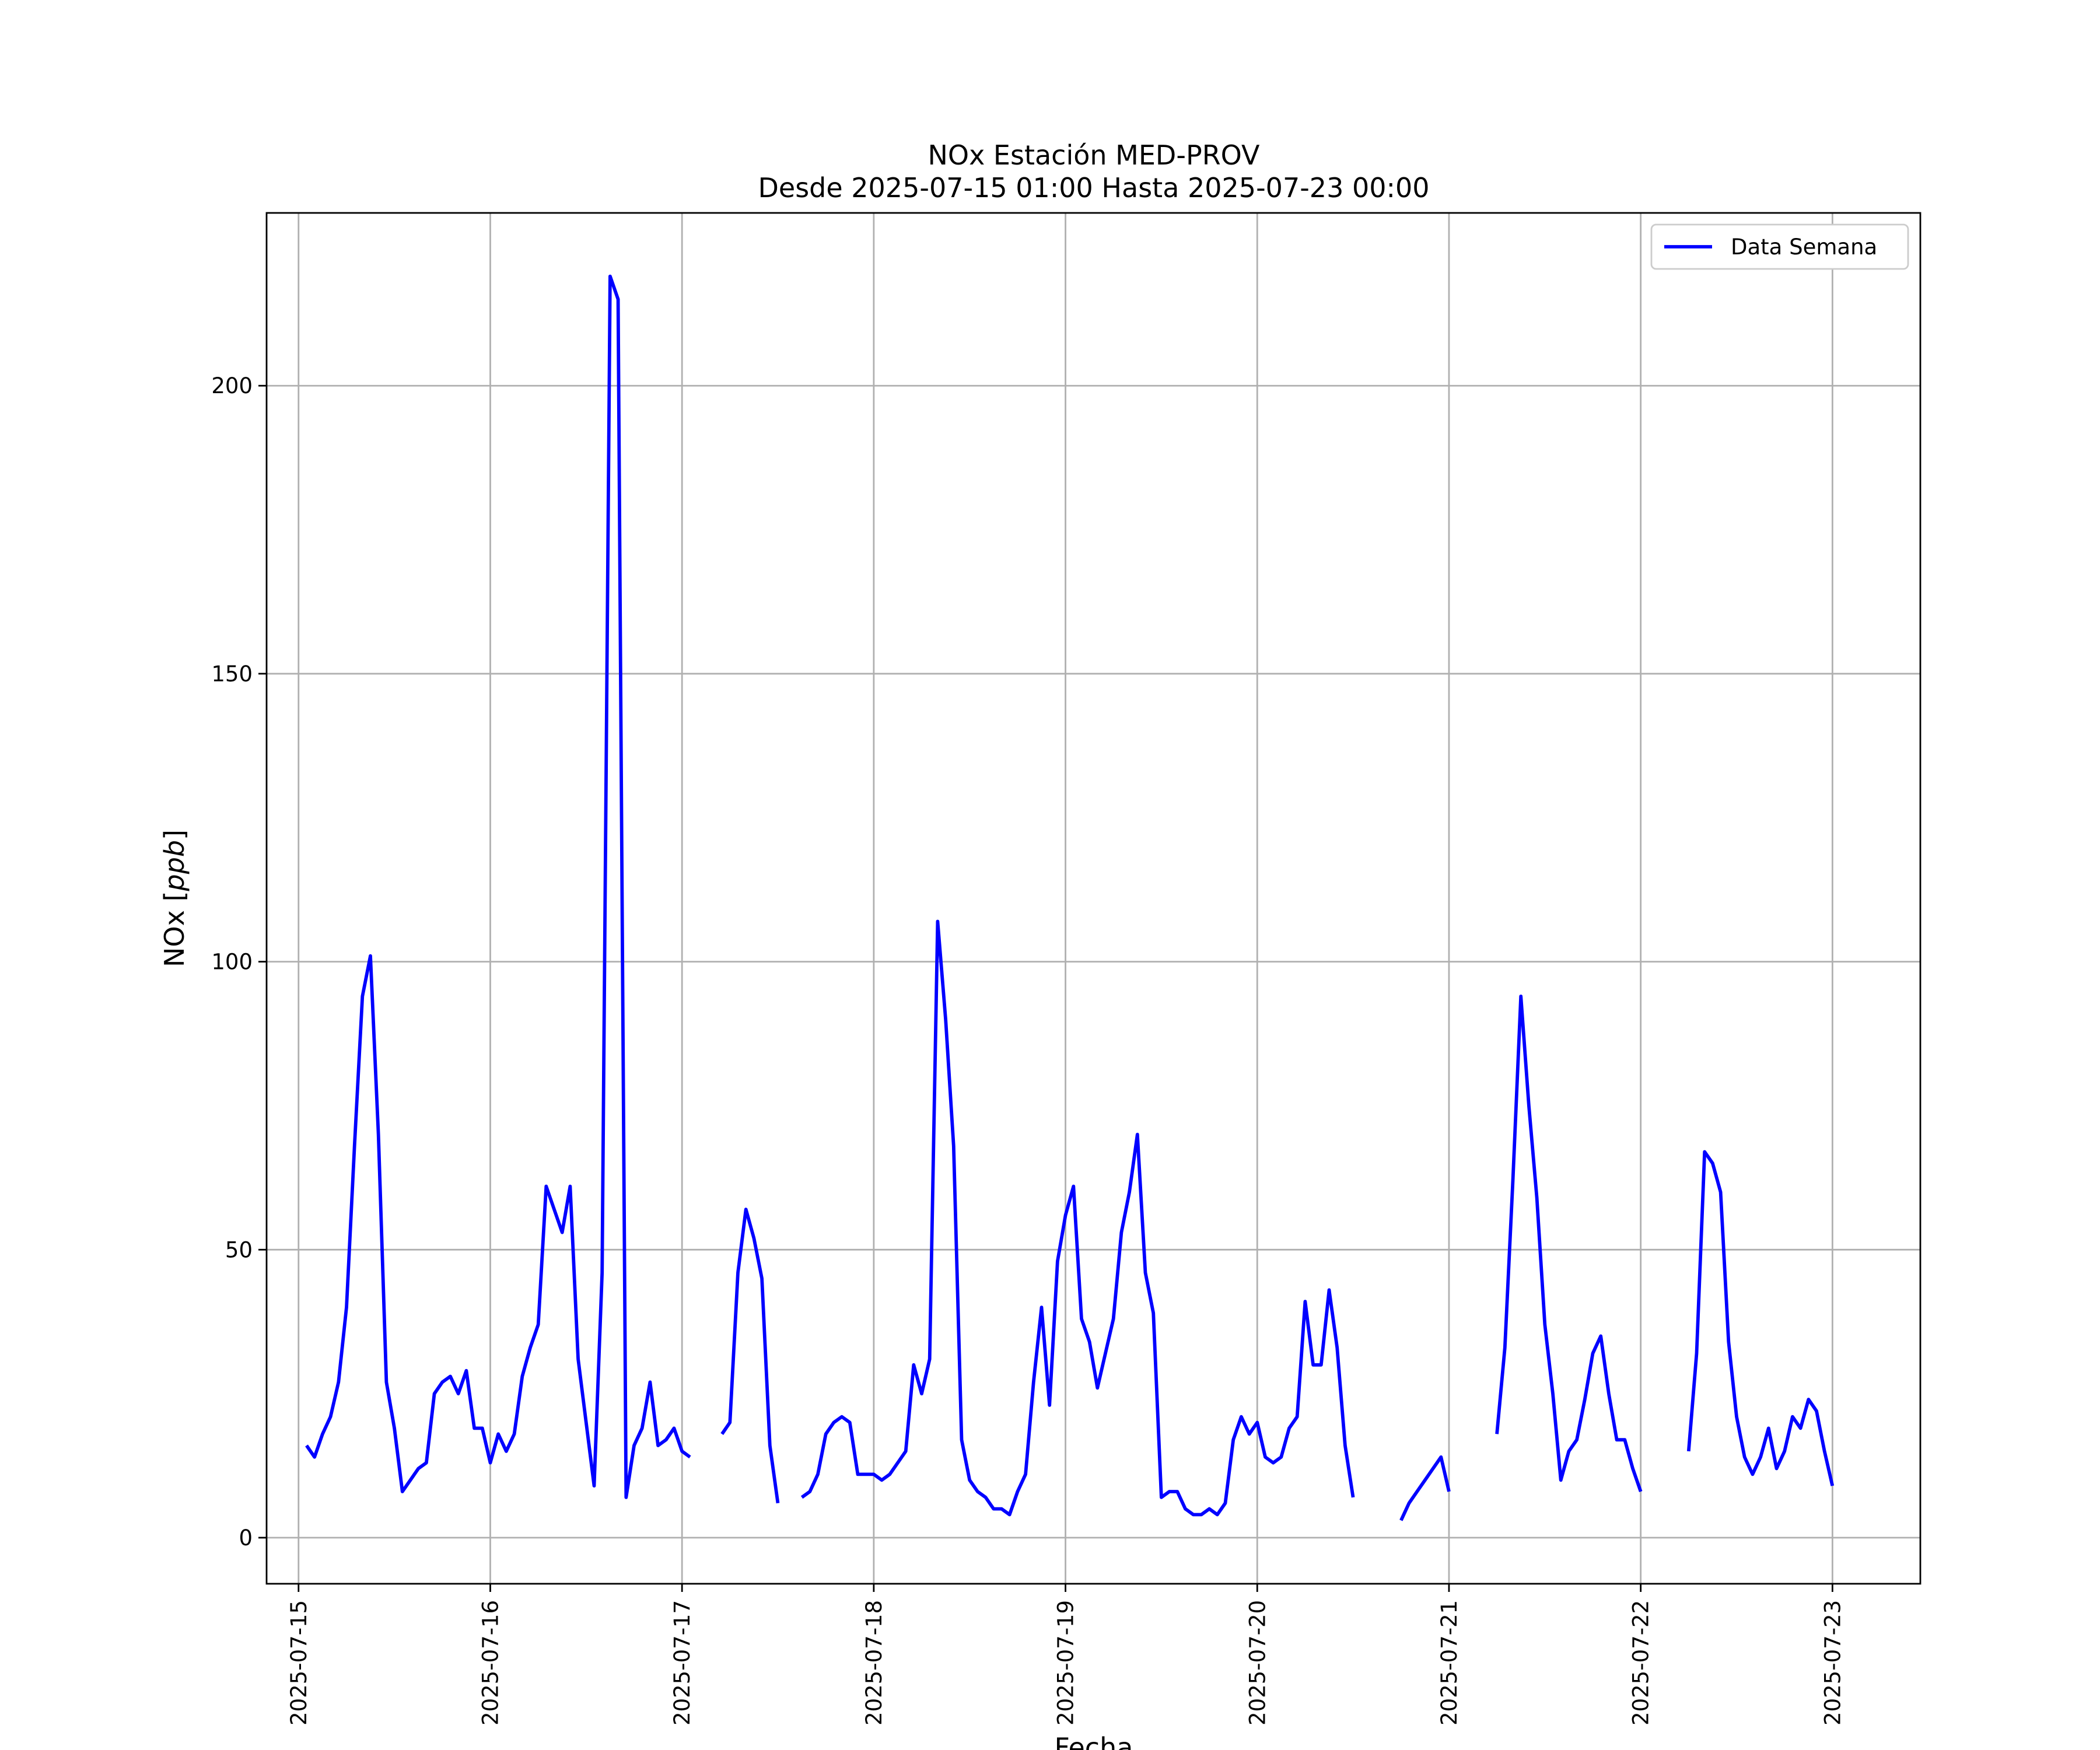 This screenshot has height=1750, width=2100. I want to click on x-tick-label: 2025-07-23, so click(1832, 1663).